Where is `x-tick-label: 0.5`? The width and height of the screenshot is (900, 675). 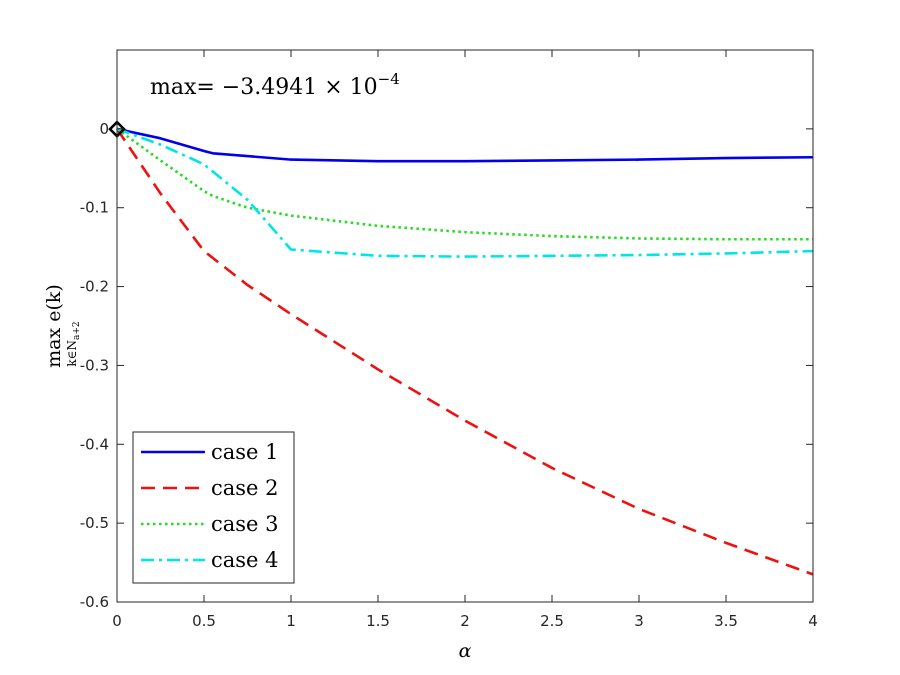
x-tick-label: 0.5 is located at coordinates (204, 621).